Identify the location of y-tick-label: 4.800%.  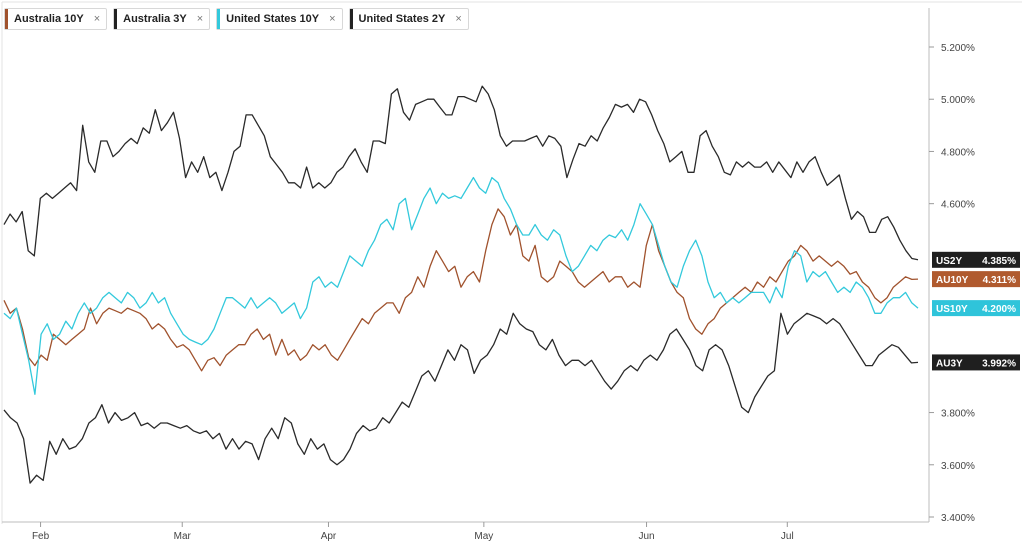
(958, 152).